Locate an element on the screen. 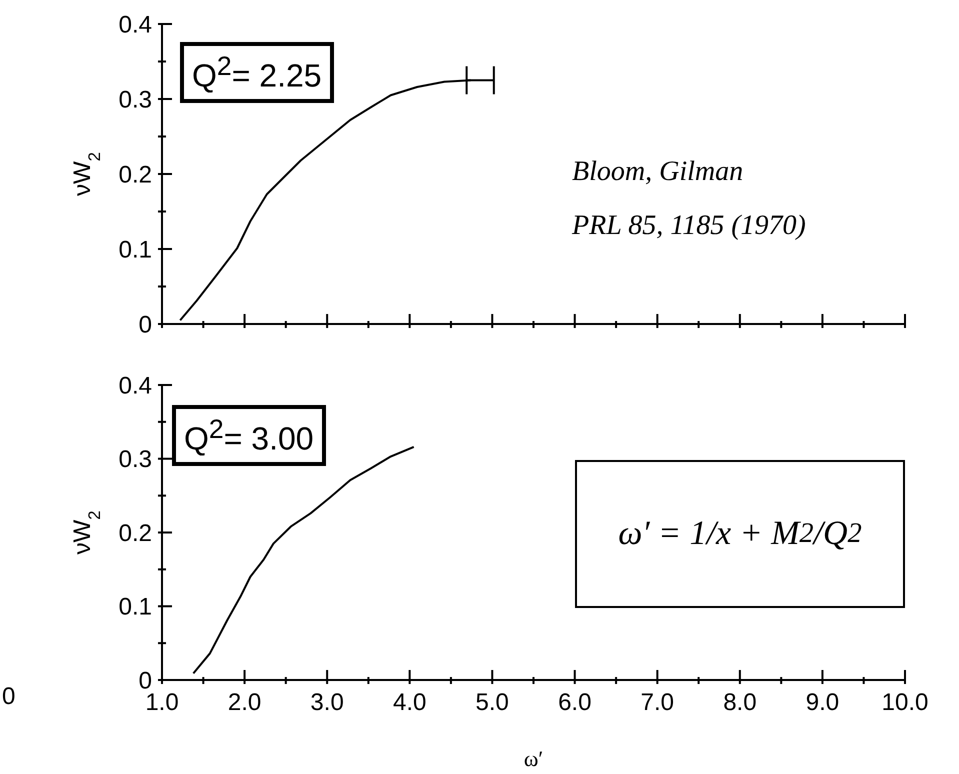 The image size is (959, 774). x-tick-label: 8.0 is located at coordinates (740, 702).